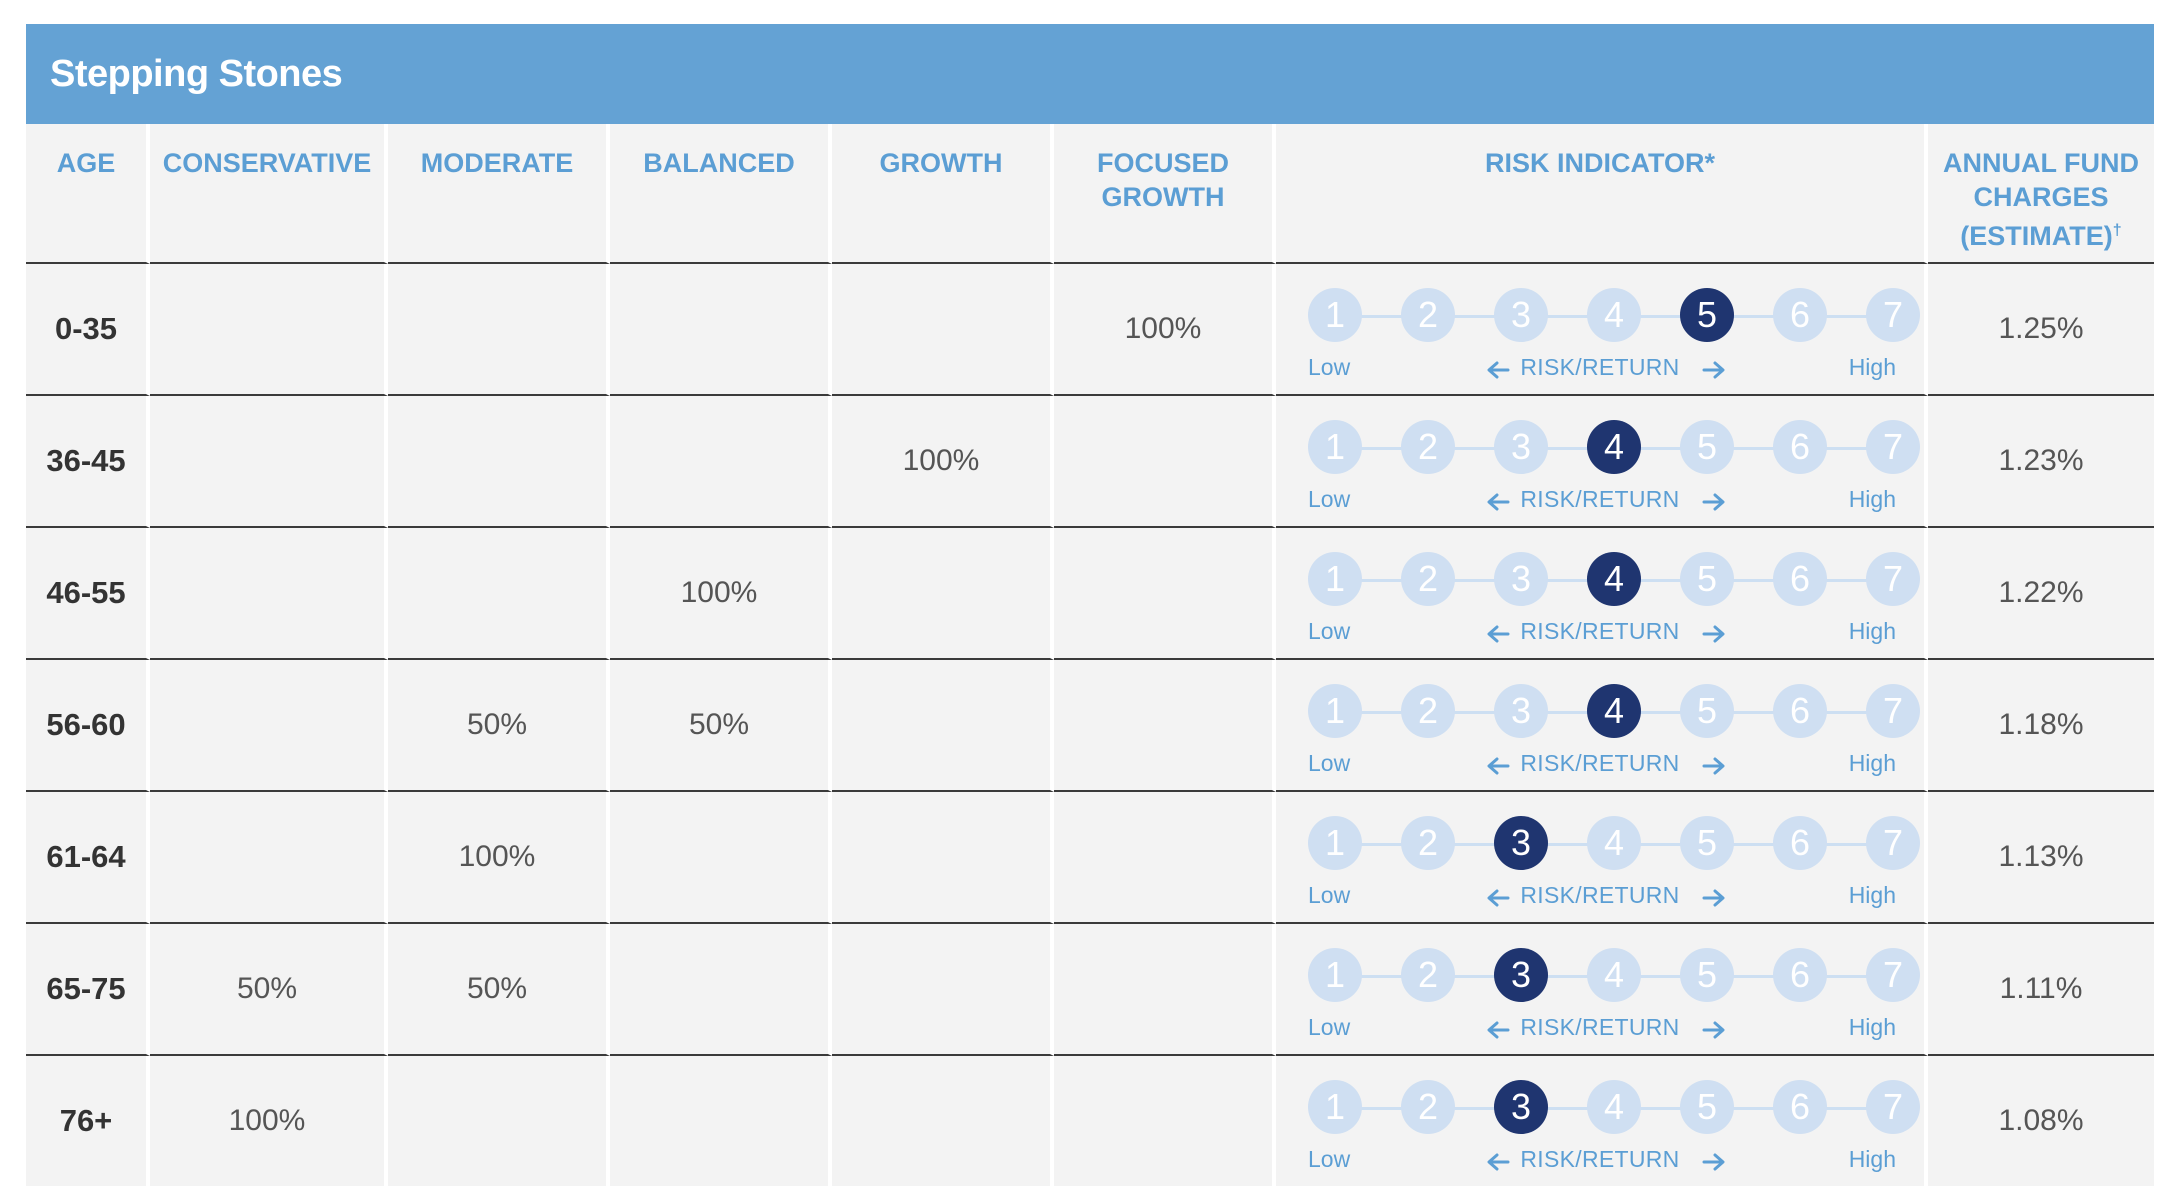 This screenshot has height=1195, width=2178. What do you see at coordinates (2041, 330) in the screenshot?
I see `annual-charge-cell: 1.25%` at bounding box center [2041, 330].